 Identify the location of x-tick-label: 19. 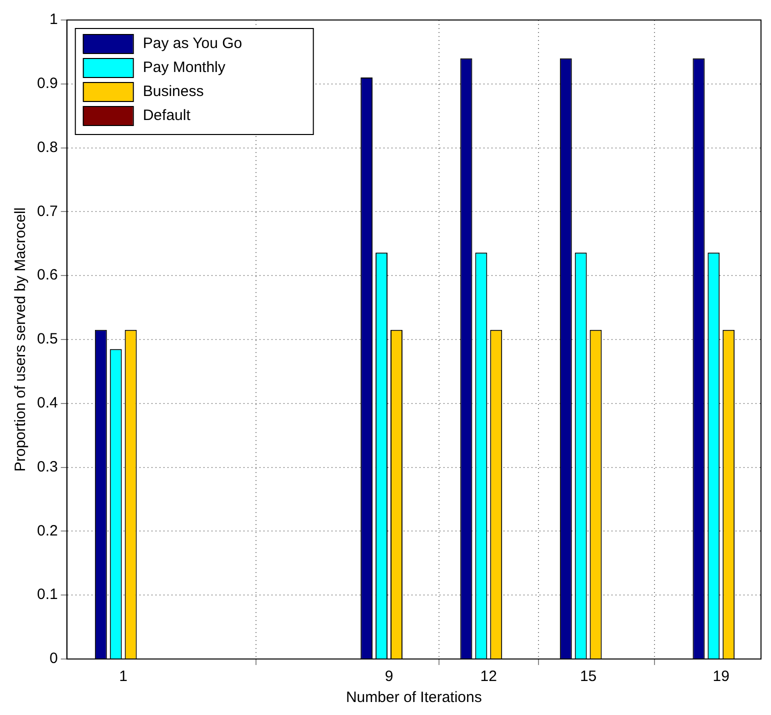
(721, 677).